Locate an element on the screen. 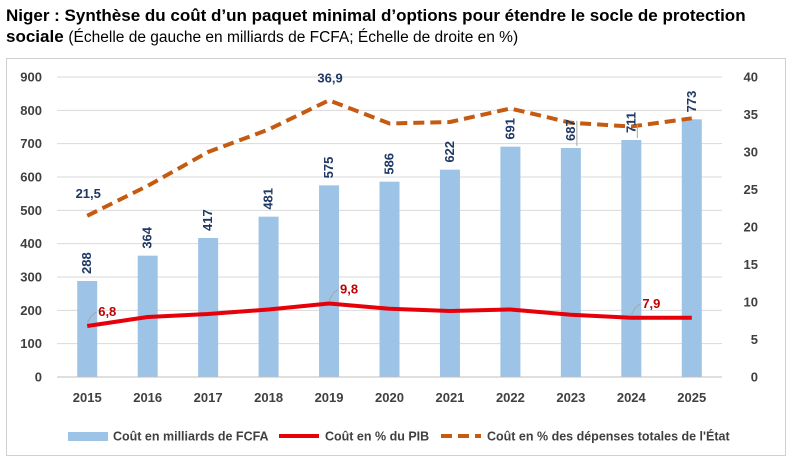  y-right-tick-label: 10 is located at coordinates (751, 302).